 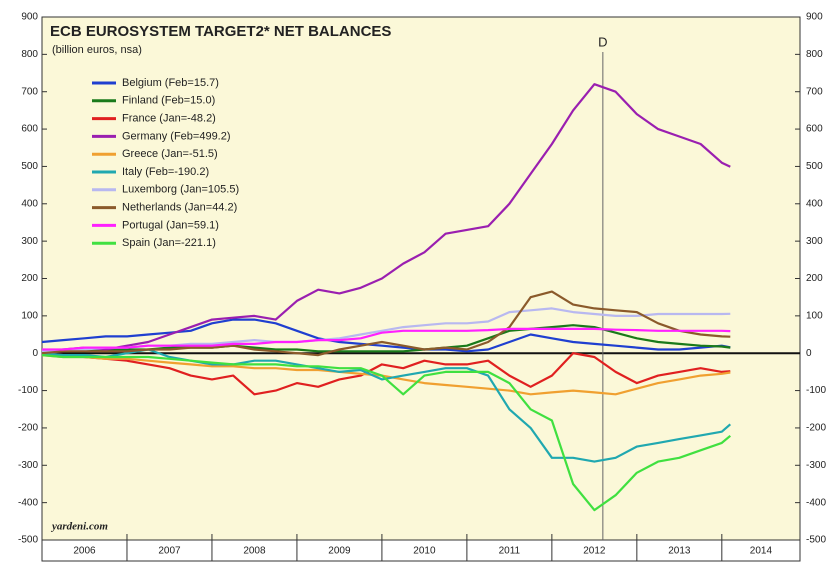 What do you see at coordinates (679, 551) in the screenshot?
I see `x-tick-label: 2013` at bounding box center [679, 551].